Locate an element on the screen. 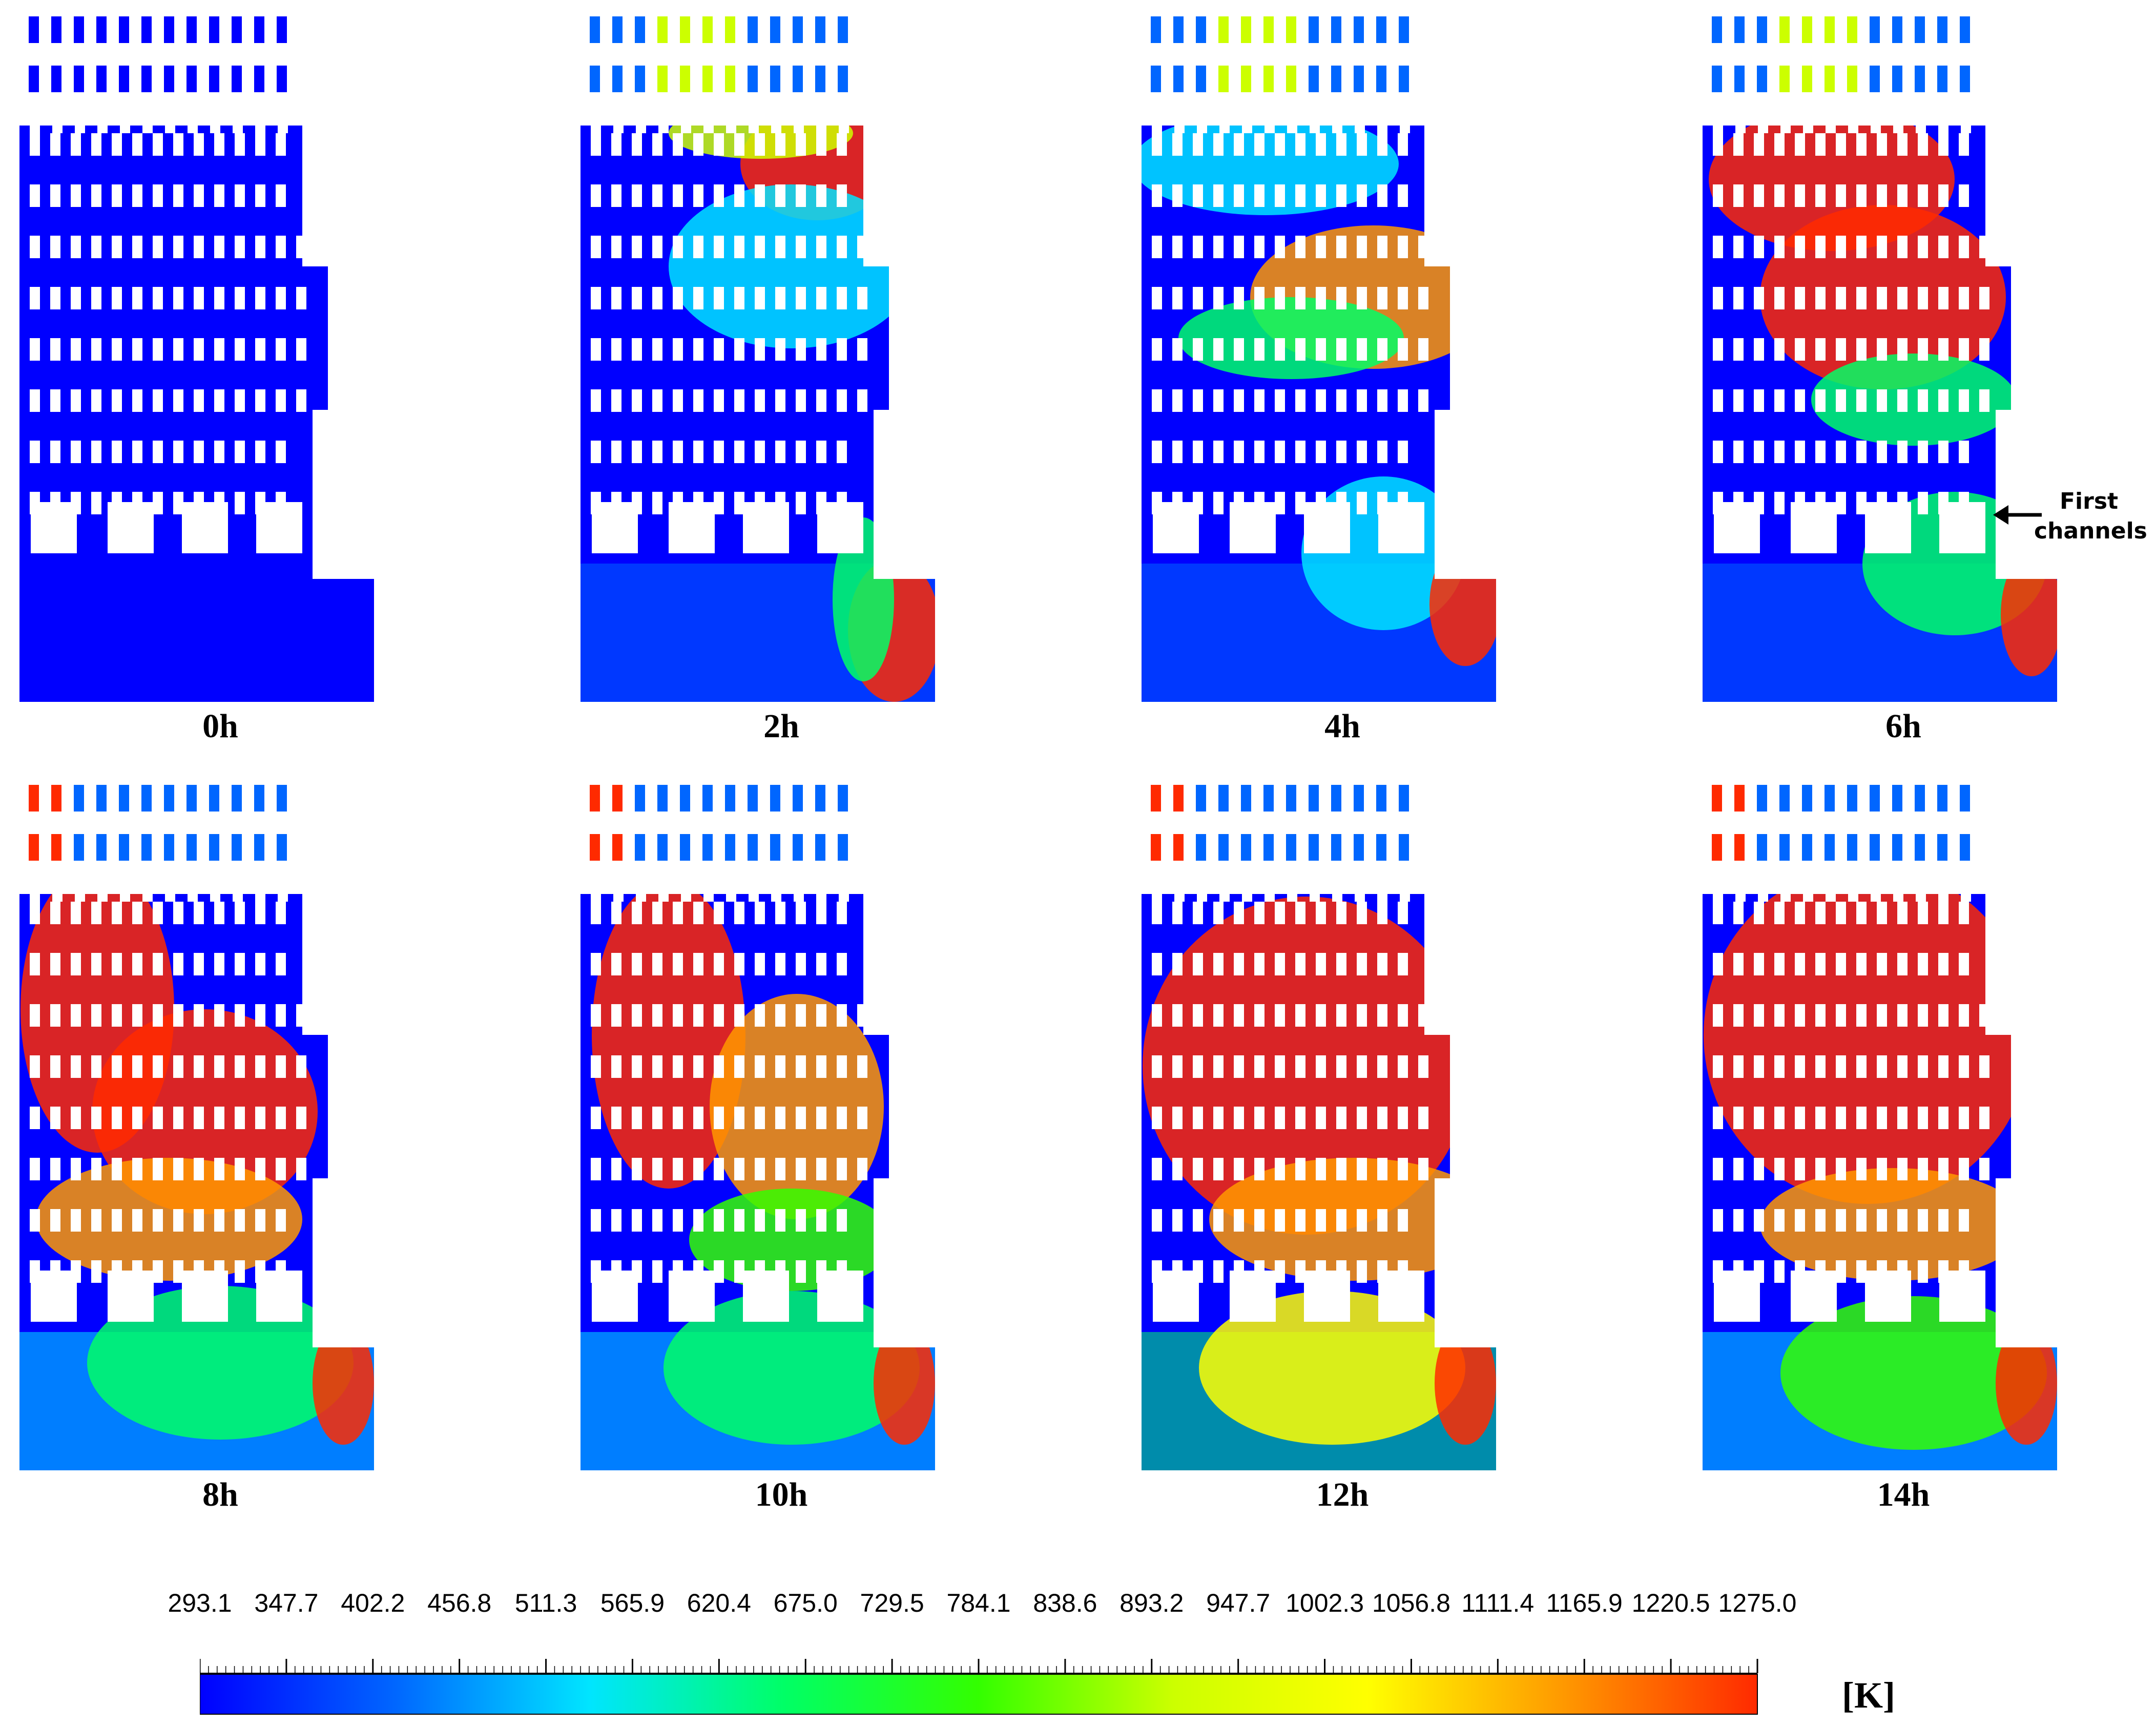 Image resolution: width=2156 pixels, height=1727 pixels. panel-label-12h: 12h is located at coordinates (1343, 1494).